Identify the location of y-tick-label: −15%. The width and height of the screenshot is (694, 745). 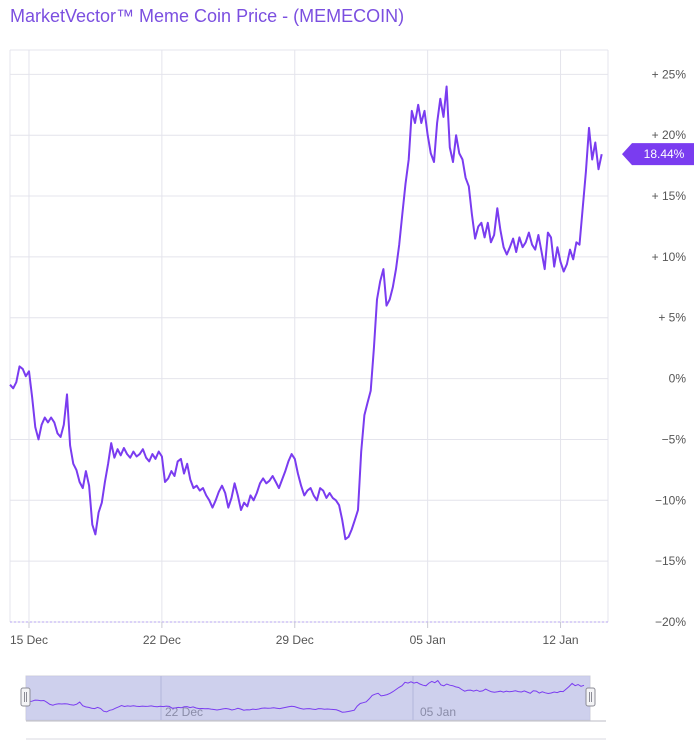
(670, 561).